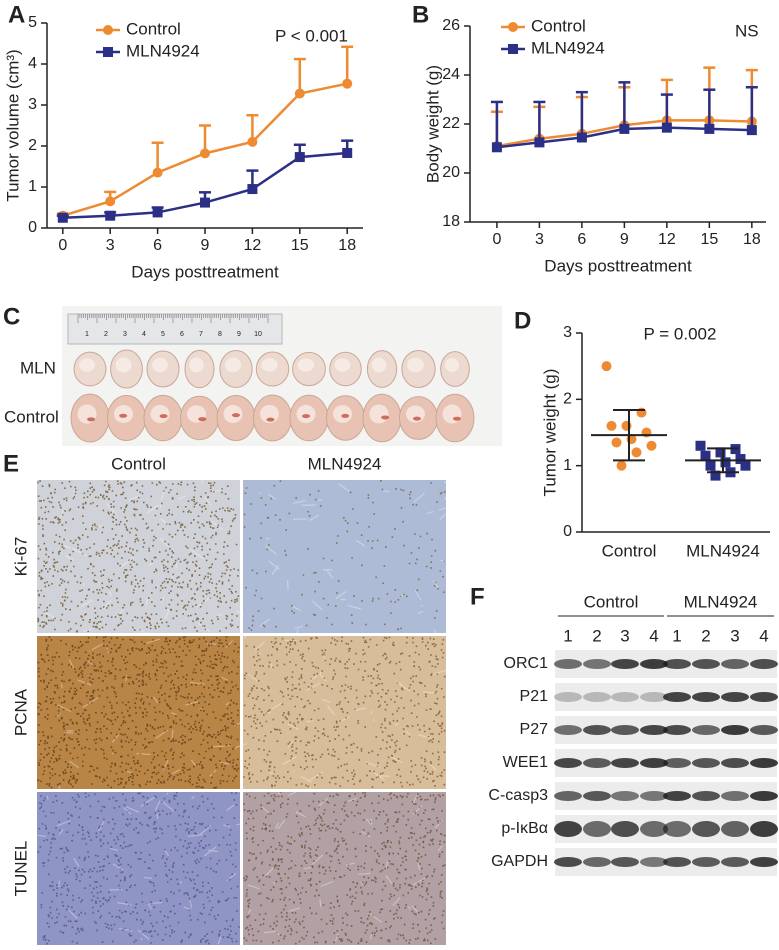 This screenshot has height=950, width=779. Describe the element at coordinates (496, 239) in the screenshot. I see `x-tick-label: 0` at that location.